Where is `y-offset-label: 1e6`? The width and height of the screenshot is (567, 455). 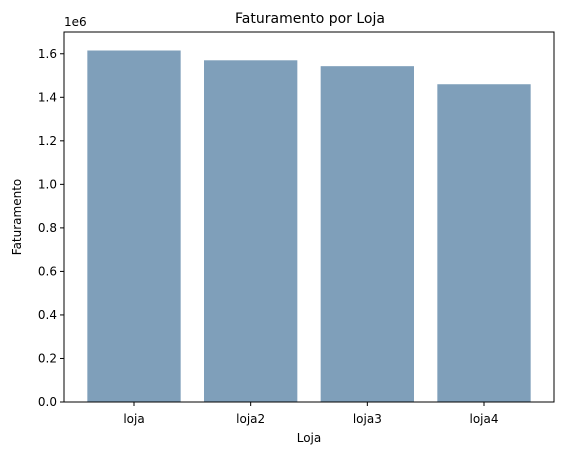 y-offset-label: 1e6 is located at coordinates (75, 22).